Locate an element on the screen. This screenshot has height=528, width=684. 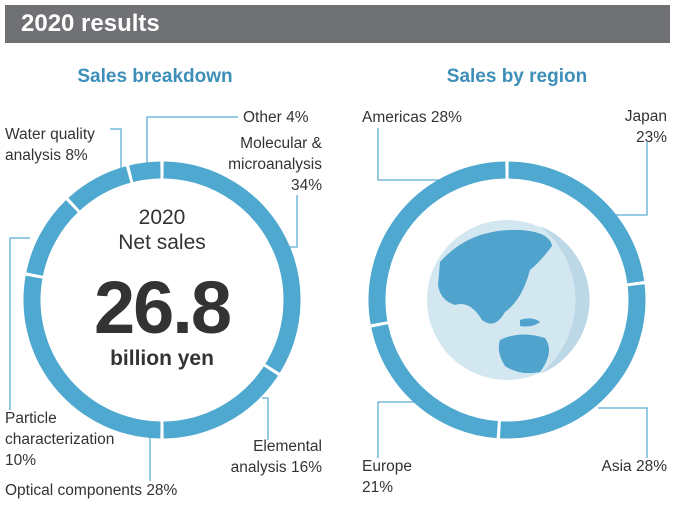
segment-name: Other is located at coordinates (262, 117).